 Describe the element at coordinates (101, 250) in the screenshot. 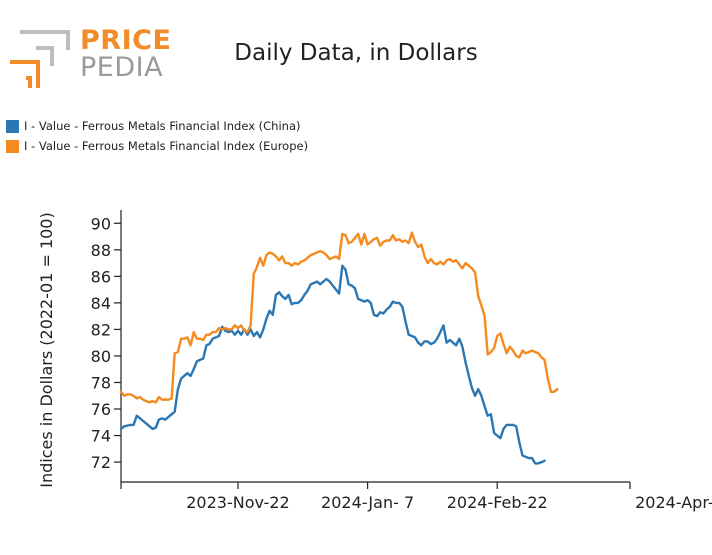

I see `y-tick-label: 88` at that location.